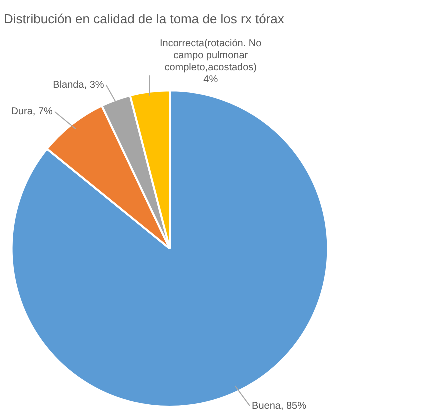 Image resolution: width=446 pixels, height=412 pixels. I want to click on data-label: 4%, so click(211, 80).